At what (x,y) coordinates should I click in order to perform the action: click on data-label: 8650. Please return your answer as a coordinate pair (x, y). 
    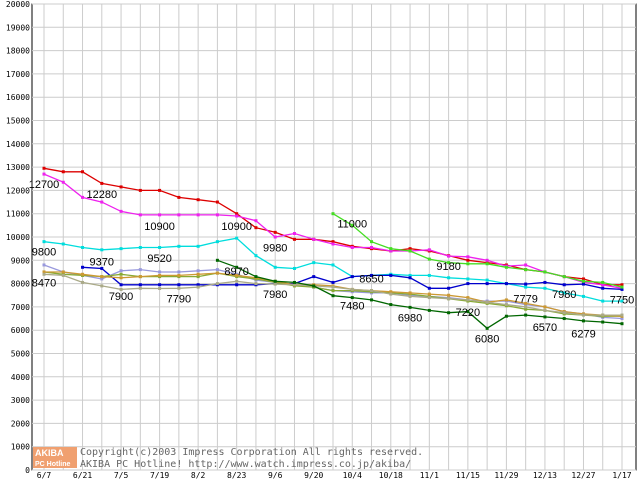
    Looking at the image, I should click on (371, 279).